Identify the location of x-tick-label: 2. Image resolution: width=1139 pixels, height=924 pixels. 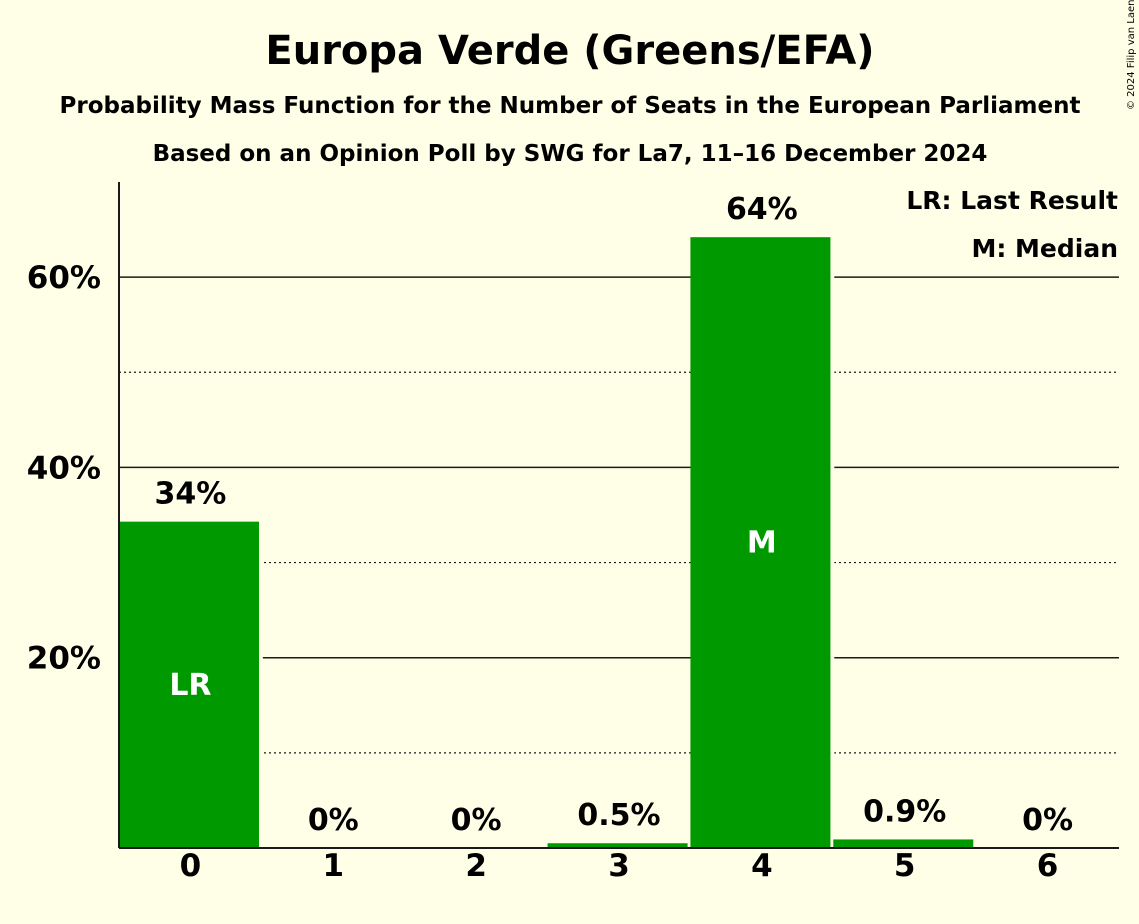
(476, 866).